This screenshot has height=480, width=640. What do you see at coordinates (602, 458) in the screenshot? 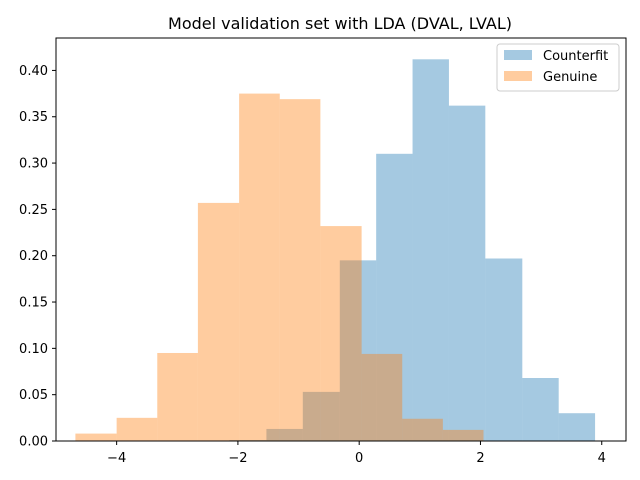
I see `x-tick-label: 4` at bounding box center [602, 458].